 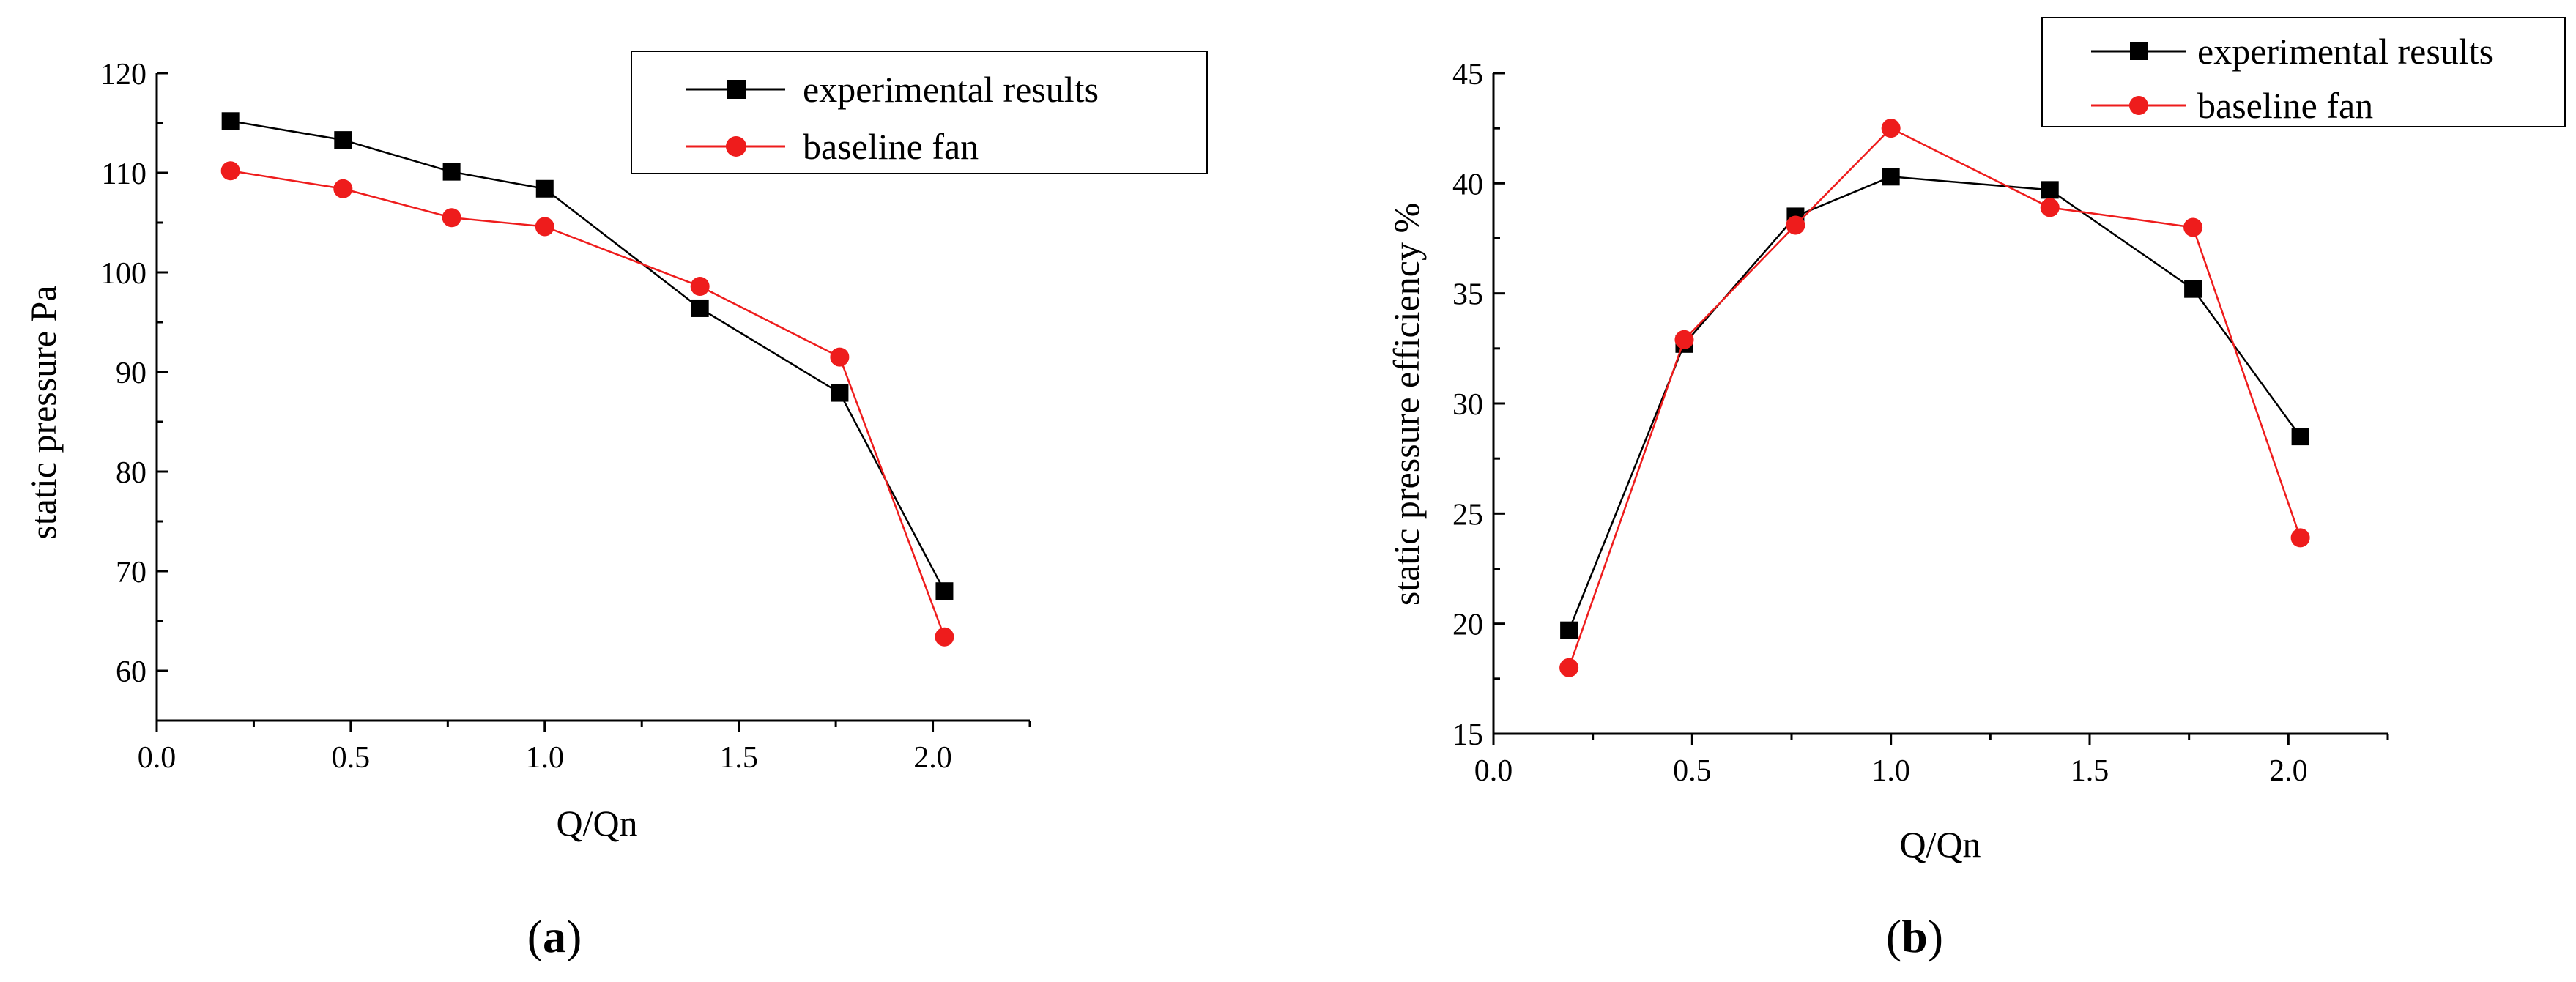 I want to click on y-tick-label-b: 25, so click(x=1467, y=515).